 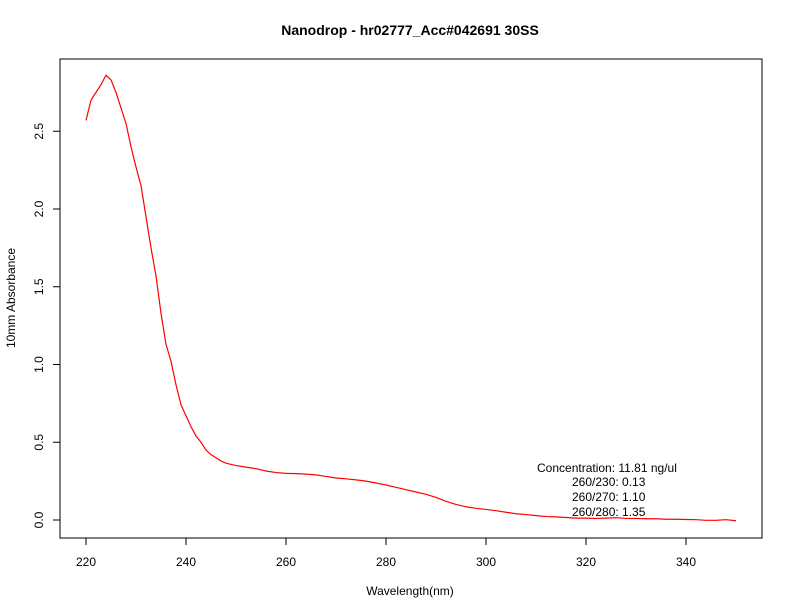 I want to click on x-axis-label: Wavelength(nm), so click(x=410, y=591).